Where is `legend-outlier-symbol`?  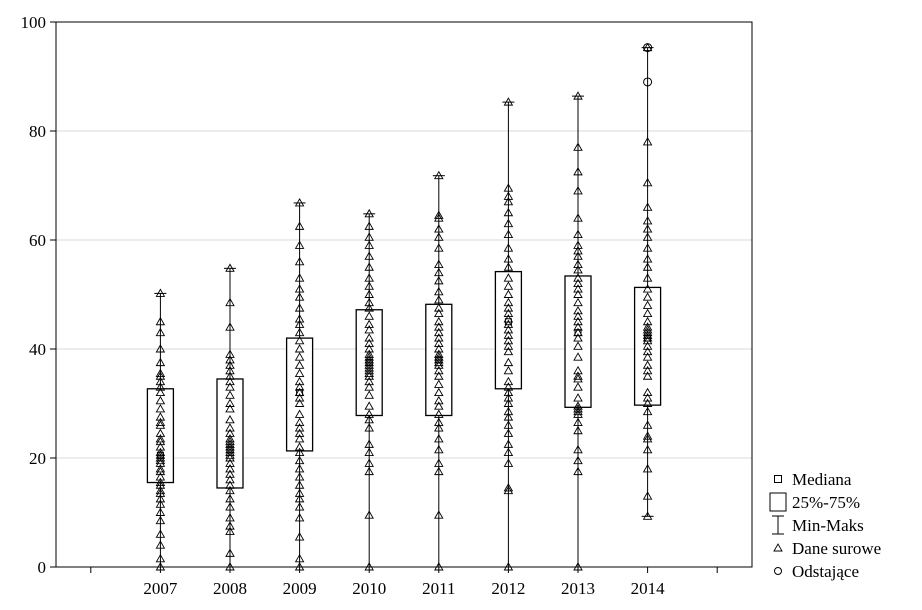
legend-outlier-symbol is located at coordinates (778, 571).